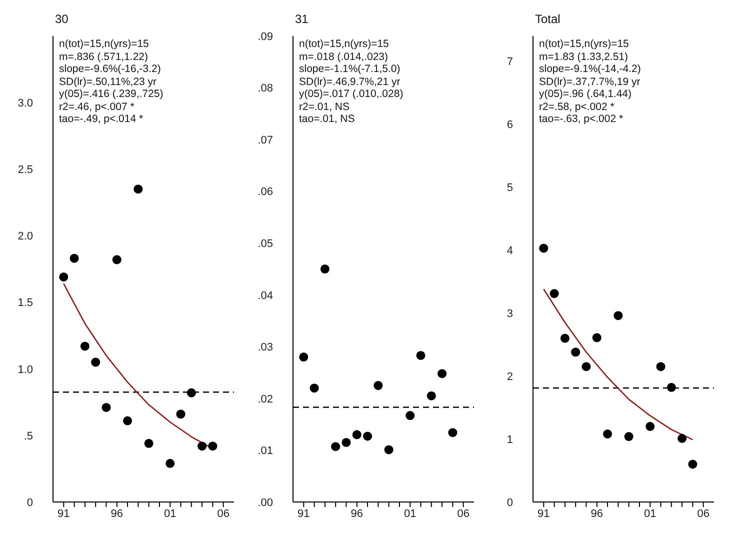  Describe the element at coordinates (265, 192) in the screenshot. I see `y-tick-label: .06` at that location.